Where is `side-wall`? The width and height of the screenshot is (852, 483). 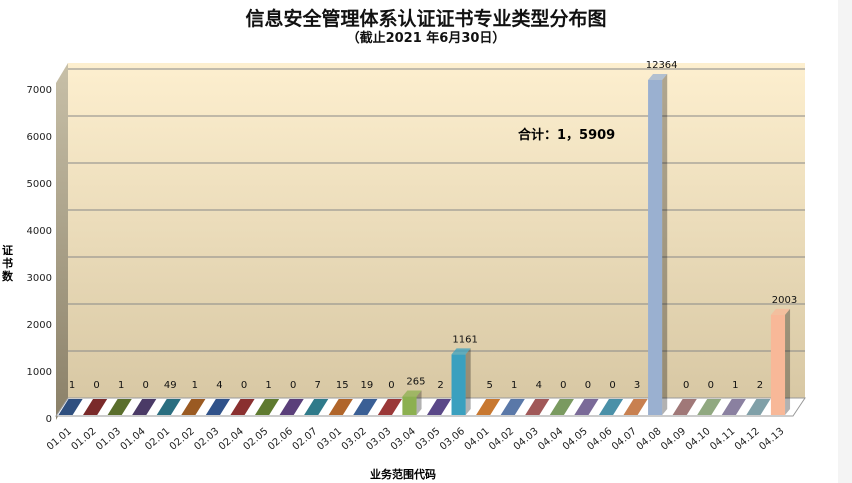 side-wall is located at coordinates (62, 241).